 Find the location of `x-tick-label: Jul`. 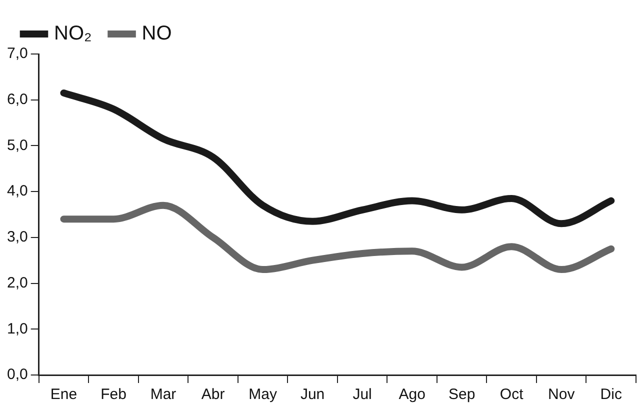

x-tick-label: Jul is located at coordinates (362, 395).